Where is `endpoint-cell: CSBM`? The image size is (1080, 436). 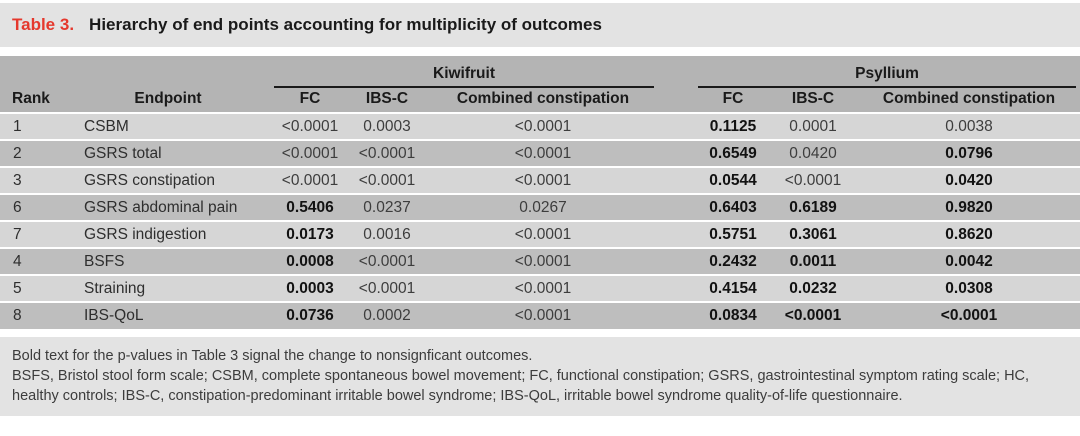 endpoint-cell: CSBM is located at coordinates (168, 126).